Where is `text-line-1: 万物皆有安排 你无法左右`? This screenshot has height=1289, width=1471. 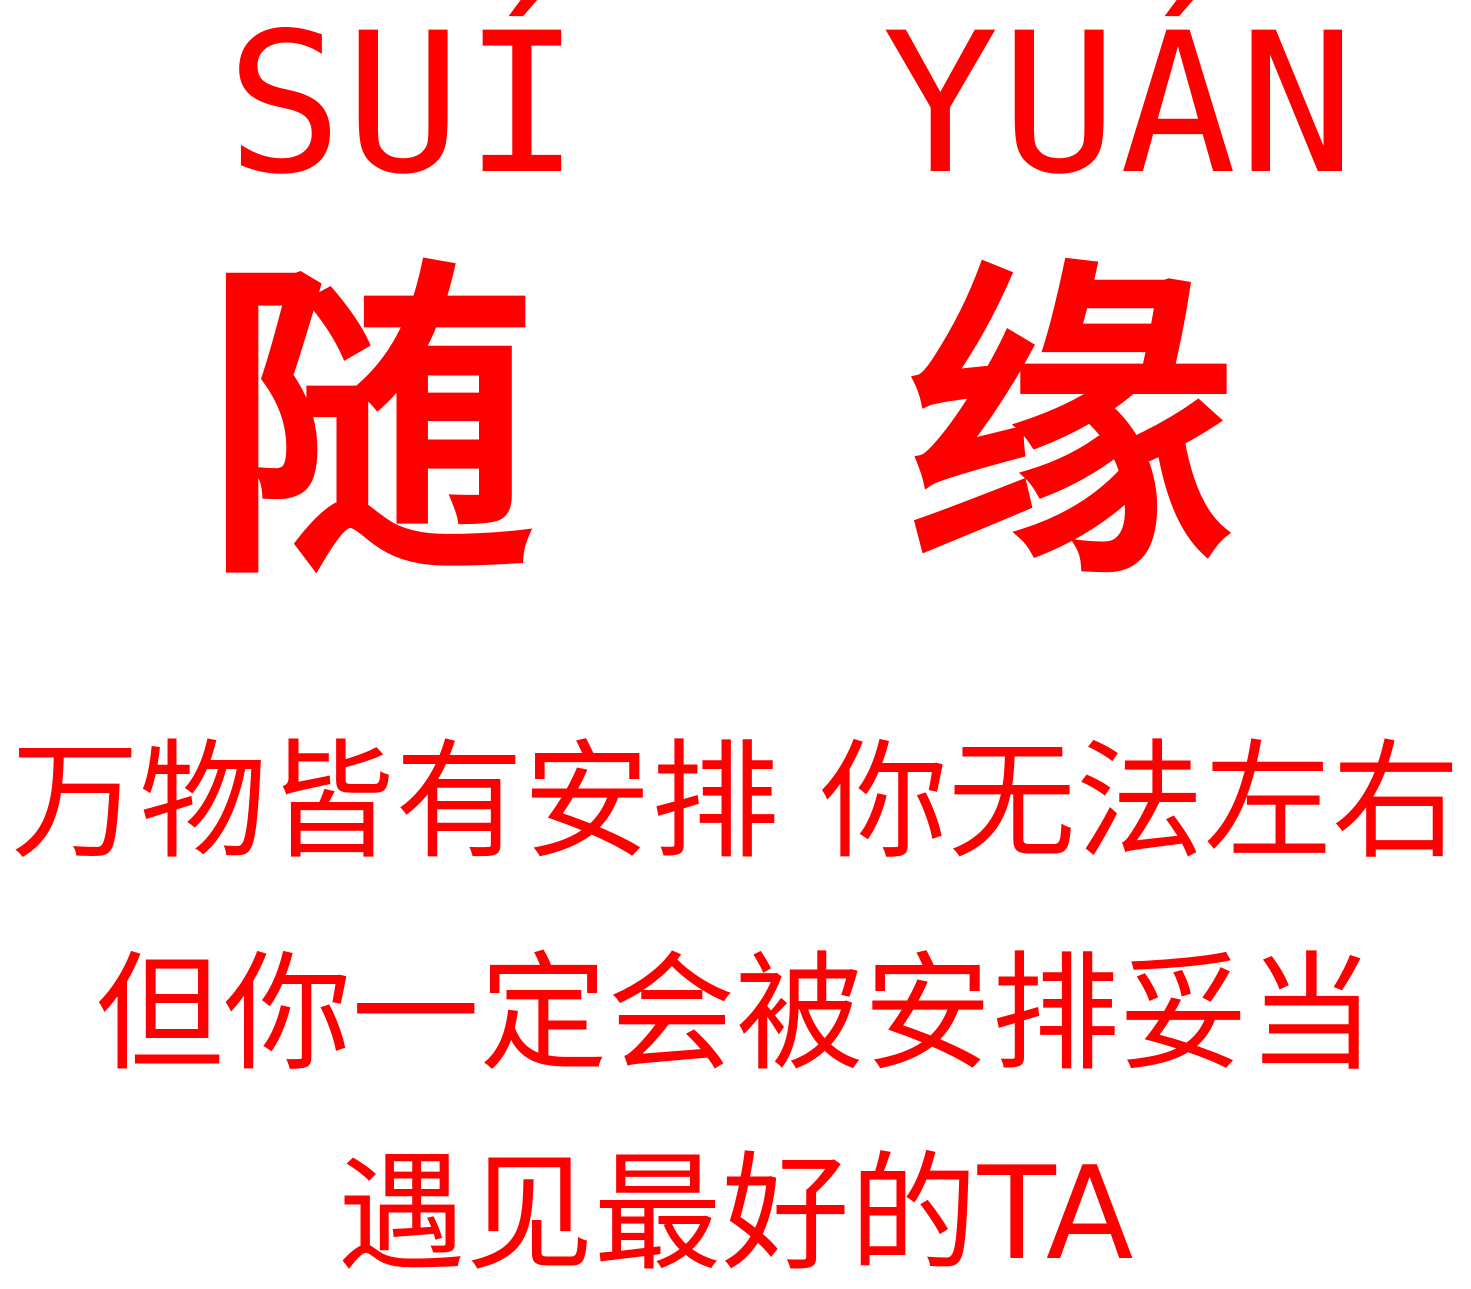 text-line-1: 万物皆有安排 你无法左右 is located at coordinates (735, 802).